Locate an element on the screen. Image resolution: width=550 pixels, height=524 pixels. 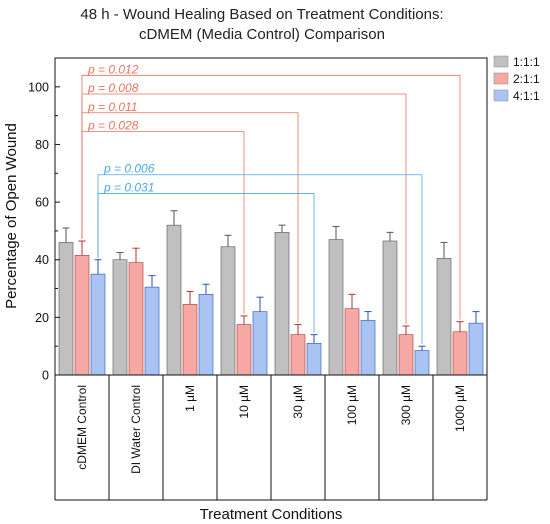
y-axis-label: Percentage of Open Wound is located at coordinates (11, 216).